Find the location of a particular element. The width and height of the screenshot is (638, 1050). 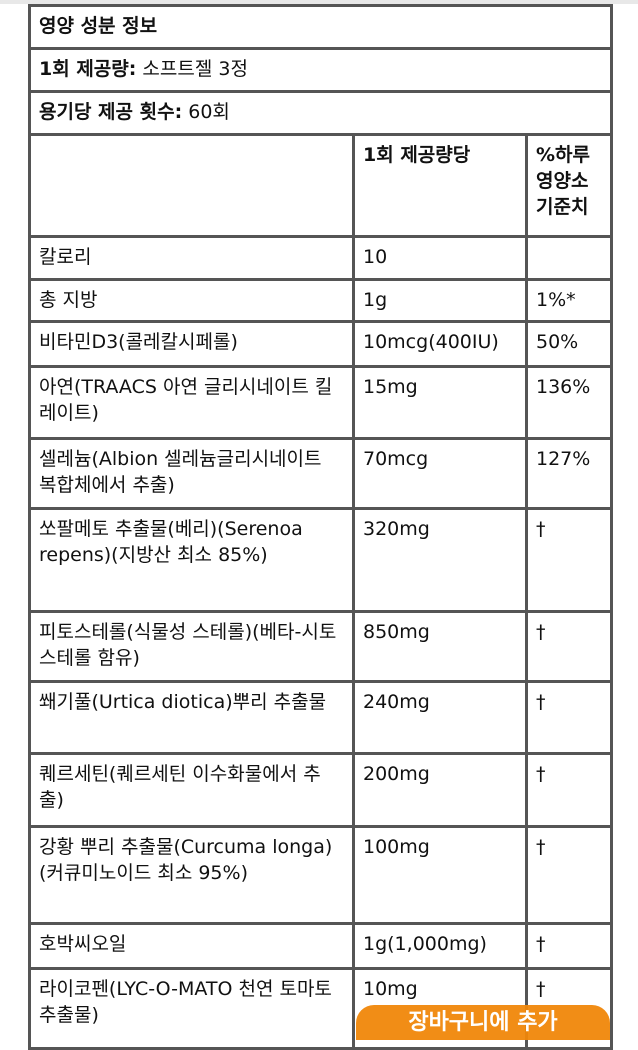

table-row: 퀘르세틴(퀘르세틴 이수화물에서 추출) 200mg † is located at coordinates (321, 790).